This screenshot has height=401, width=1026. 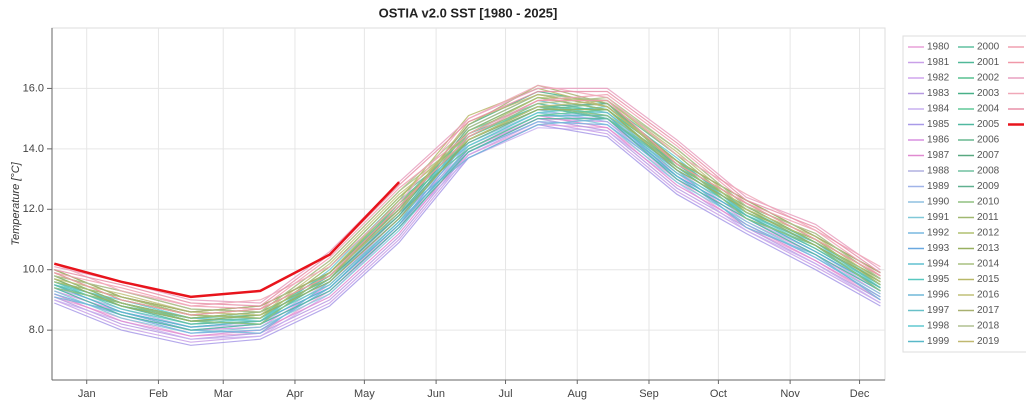 What do you see at coordinates (938, 341) in the screenshot?
I see `legend-label: 1999` at bounding box center [938, 341].